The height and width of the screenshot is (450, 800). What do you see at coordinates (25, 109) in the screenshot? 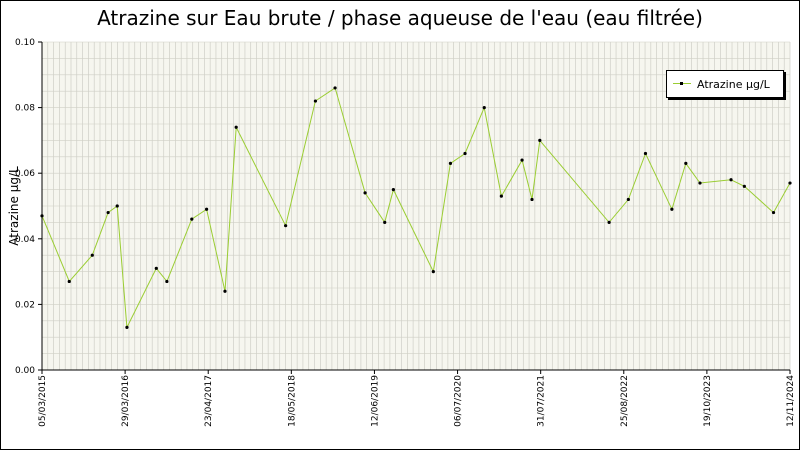
I see `y-tick-label: 0.08` at bounding box center [25, 109].